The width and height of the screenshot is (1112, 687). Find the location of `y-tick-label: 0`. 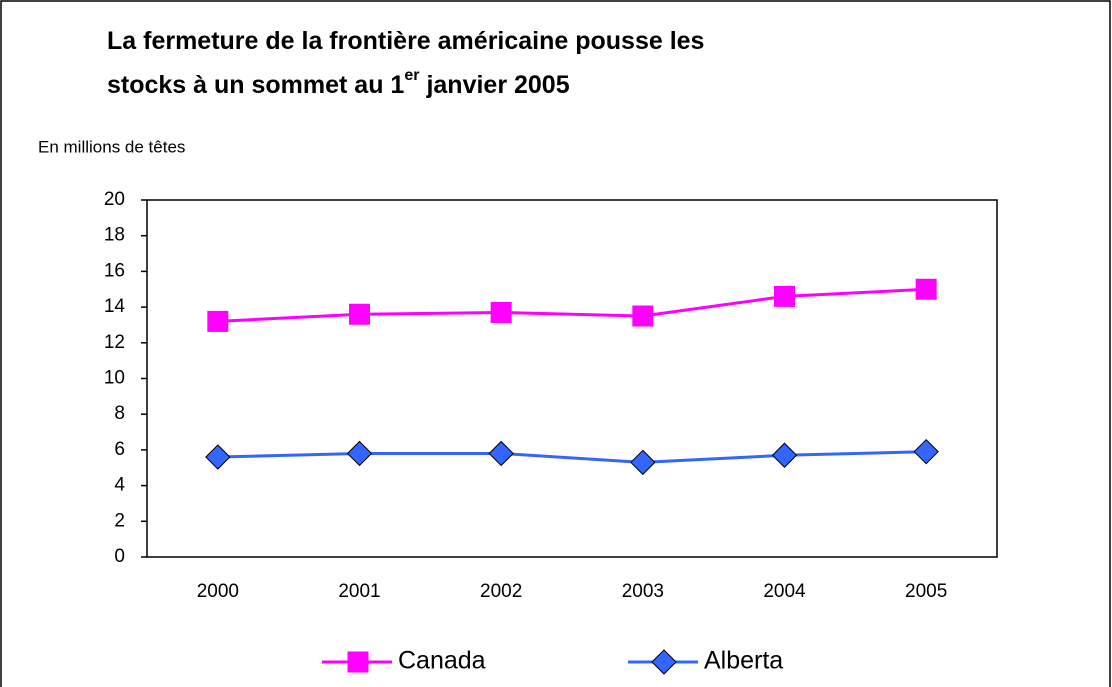

y-tick-label: 0 is located at coordinates (119, 556).